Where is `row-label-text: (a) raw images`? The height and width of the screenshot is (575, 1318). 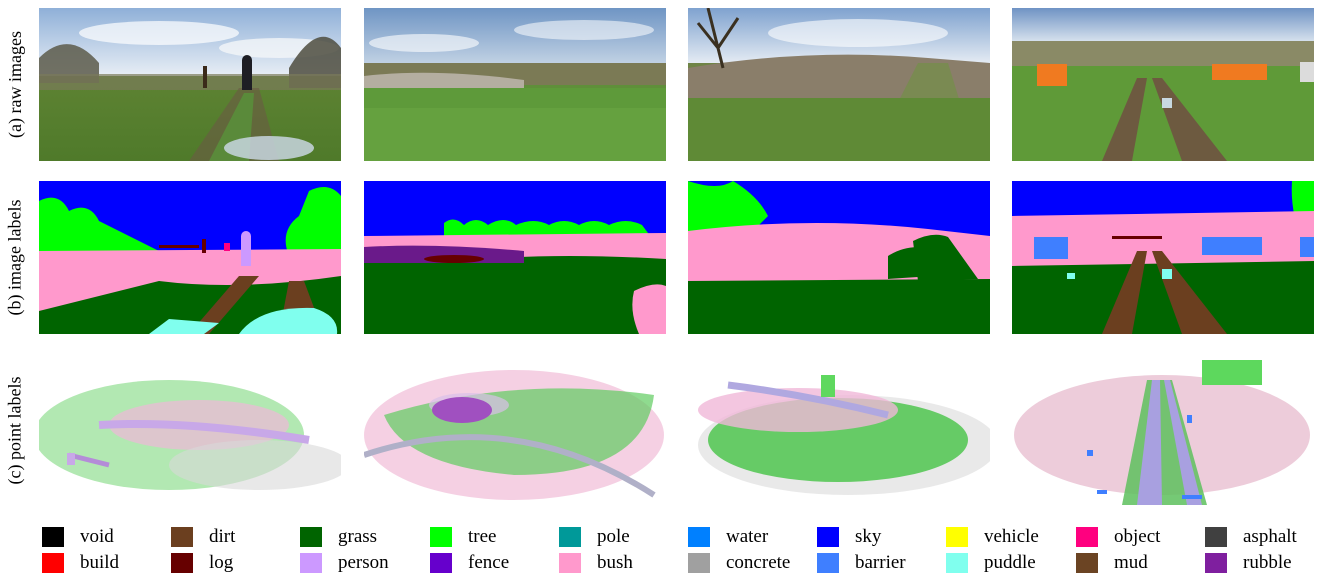
row-label-text: (a) raw images is located at coordinates (14, 84).